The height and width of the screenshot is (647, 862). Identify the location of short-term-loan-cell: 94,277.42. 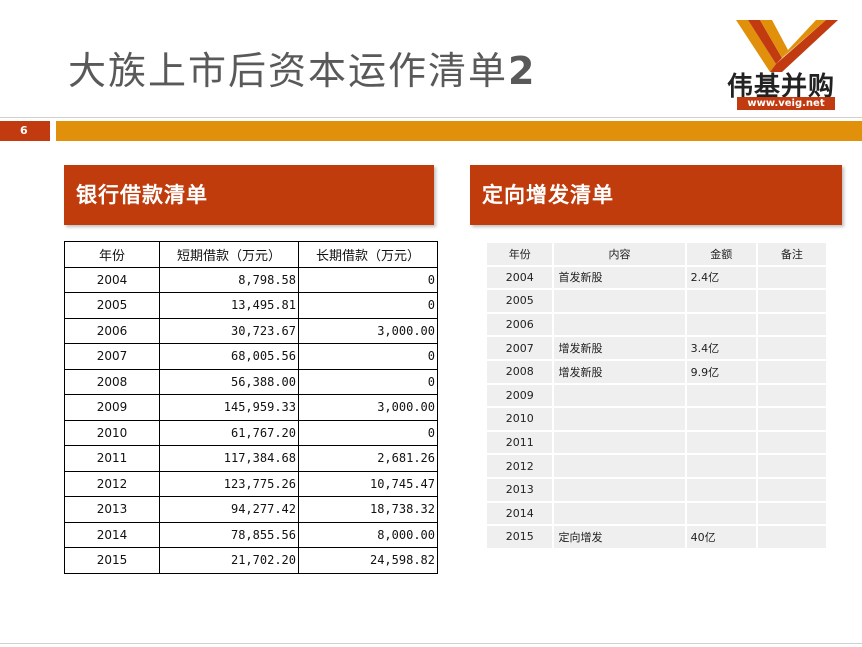
(229, 509).